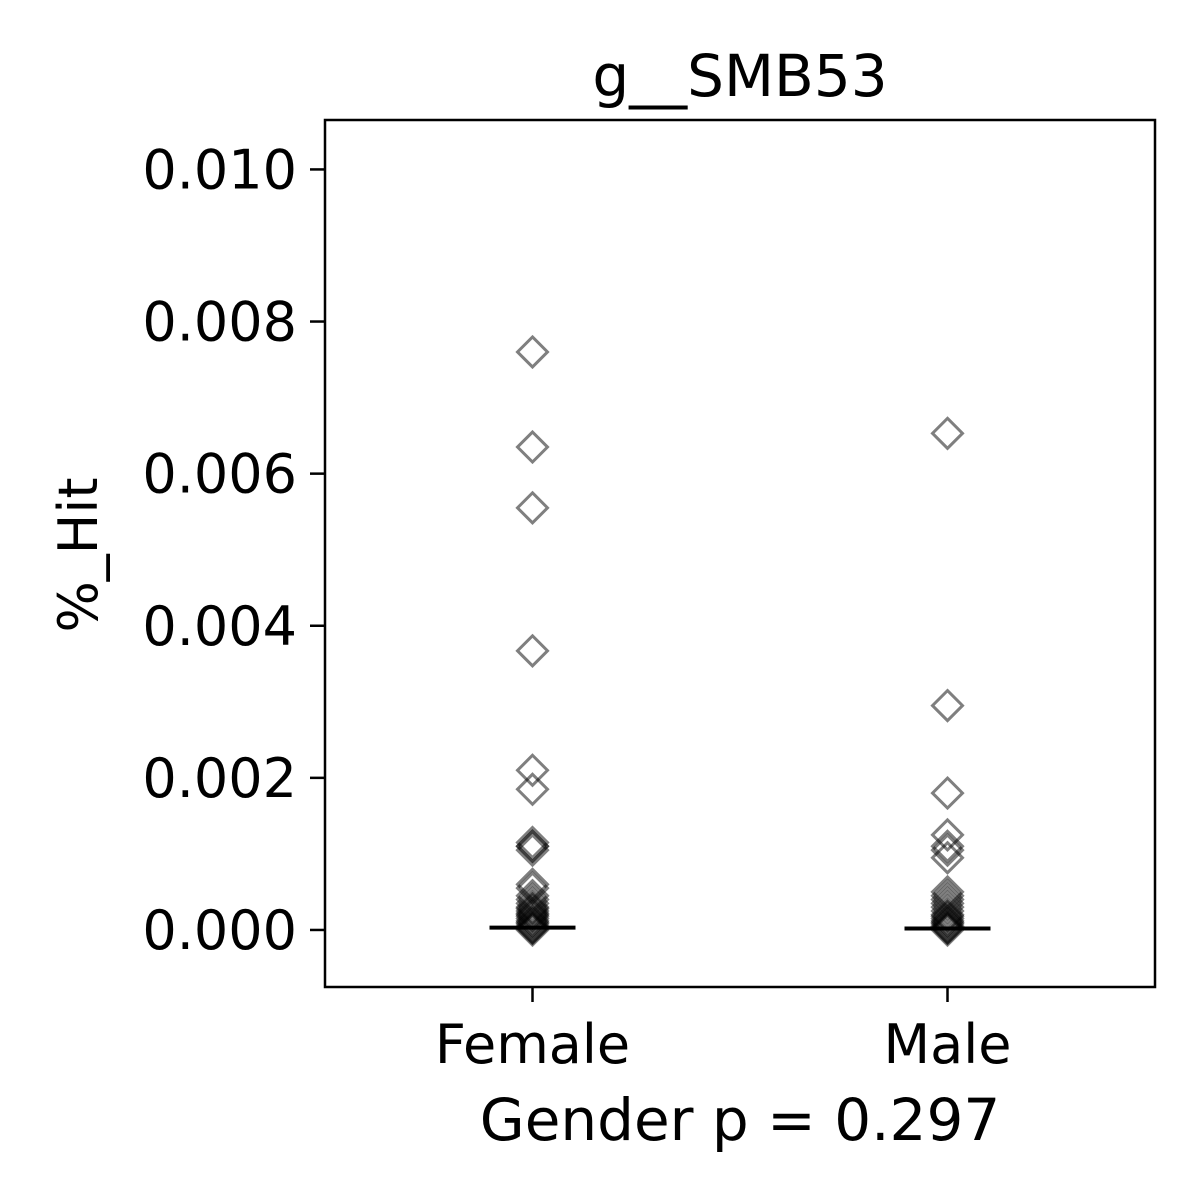 The height and width of the screenshot is (1200, 1200). I want to click on x-tick-label: Female, so click(532, 1044).